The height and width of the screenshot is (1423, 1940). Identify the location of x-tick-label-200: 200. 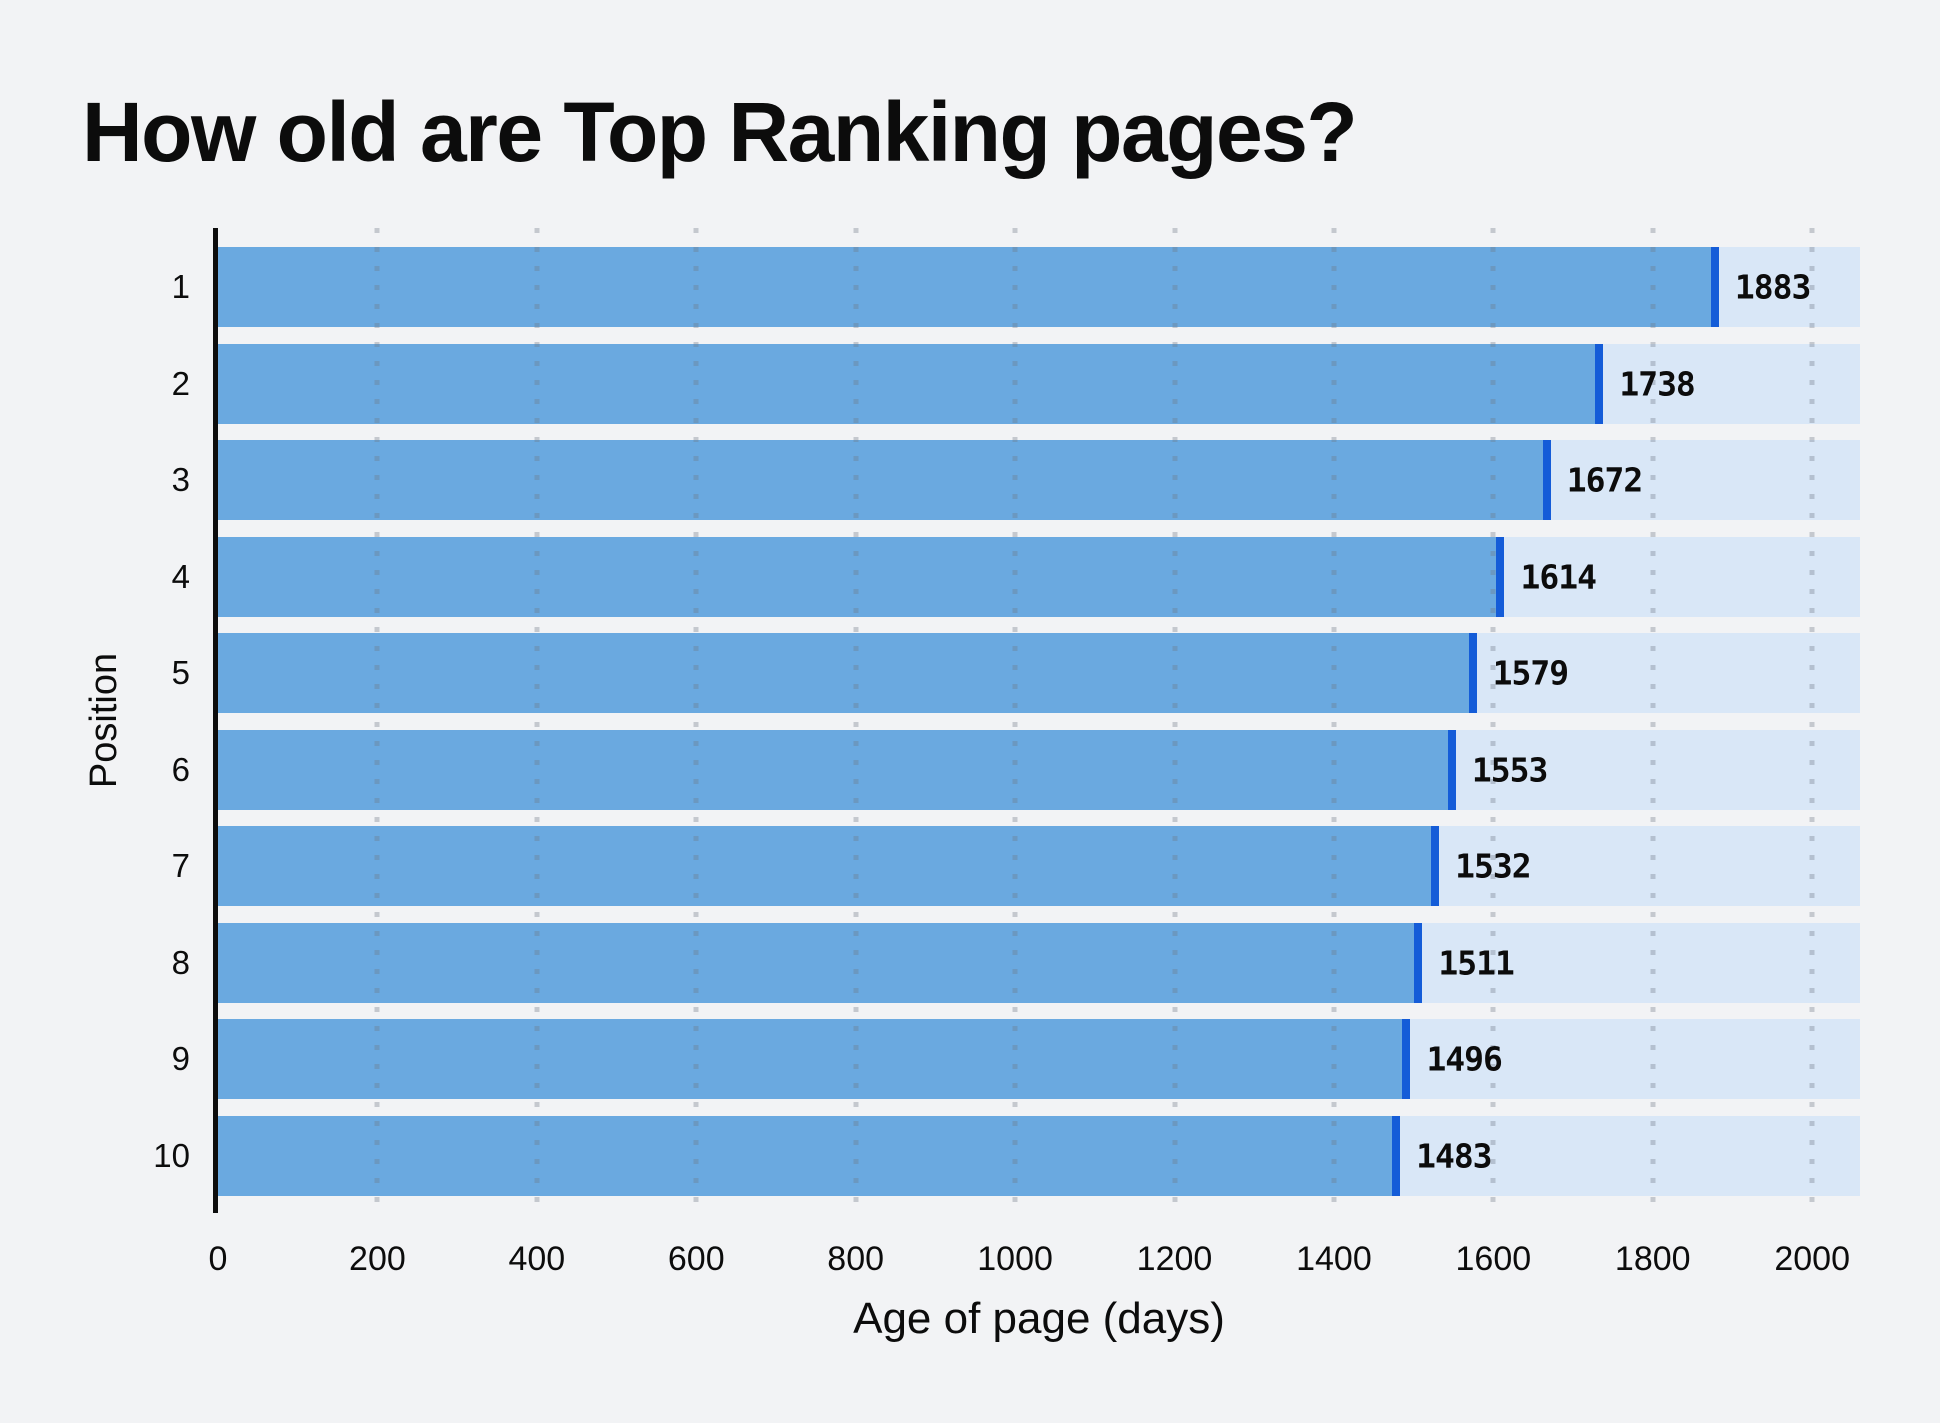
(377, 1259).